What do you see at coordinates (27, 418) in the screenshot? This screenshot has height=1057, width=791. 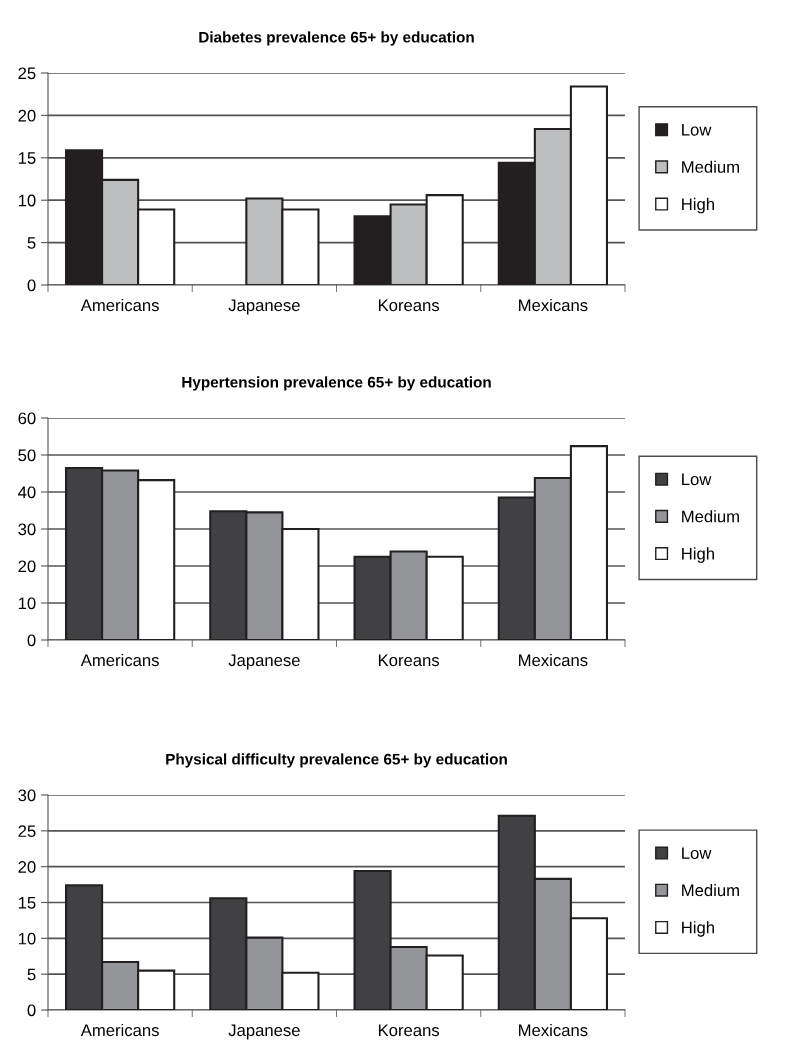 I see `y-tick-label: 60` at bounding box center [27, 418].